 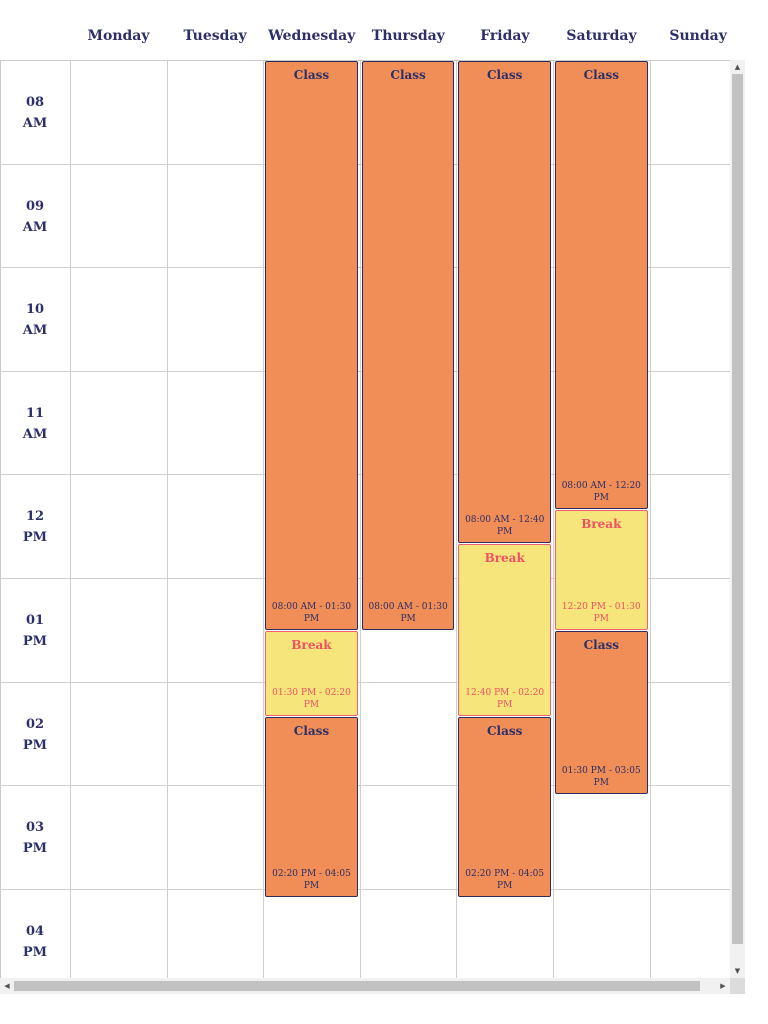 I want to click on time-label-hour: 09, so click(x=35, y=206).